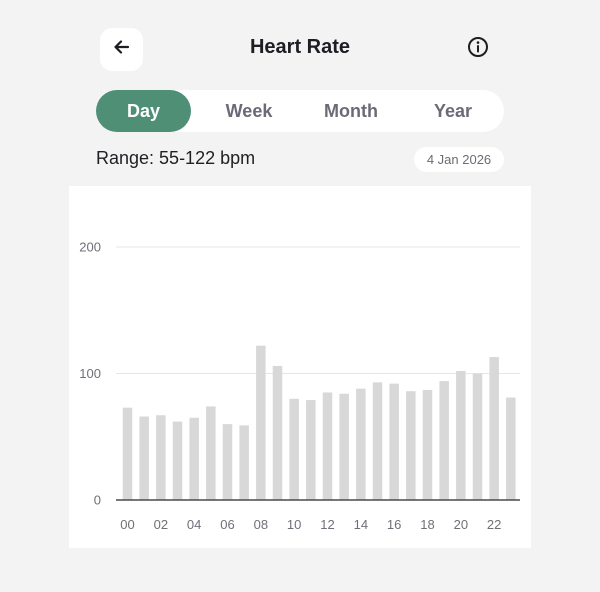 This screenshot has width=600, height=592. What do you see at coordinates (294, 524) in the screenshot?
I see `x-tick-label: 10` at bounding box center [294, 524].